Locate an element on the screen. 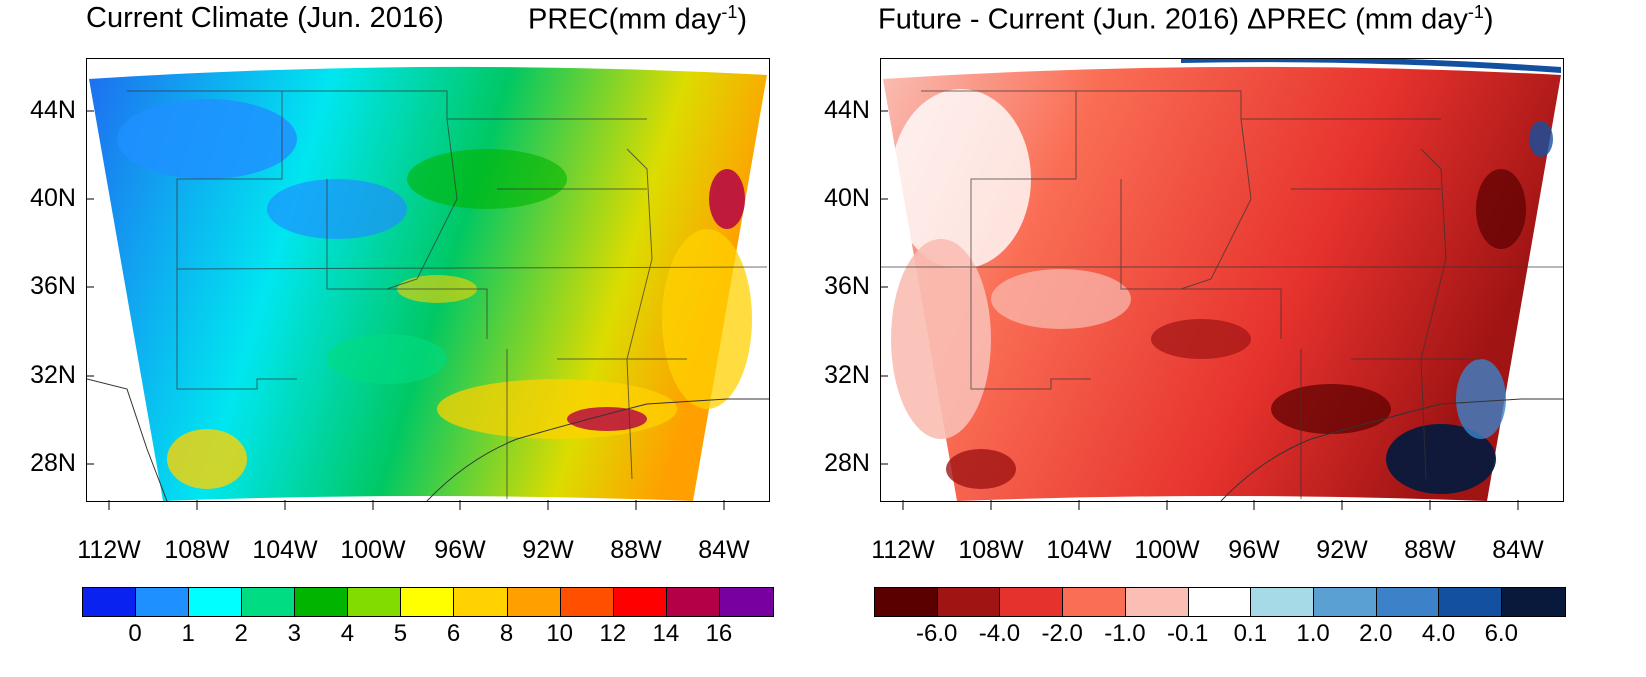 The width and height of the screenshot is (1646, 677). left-colorbar-label: 3 is located at coordinates (294, 633).